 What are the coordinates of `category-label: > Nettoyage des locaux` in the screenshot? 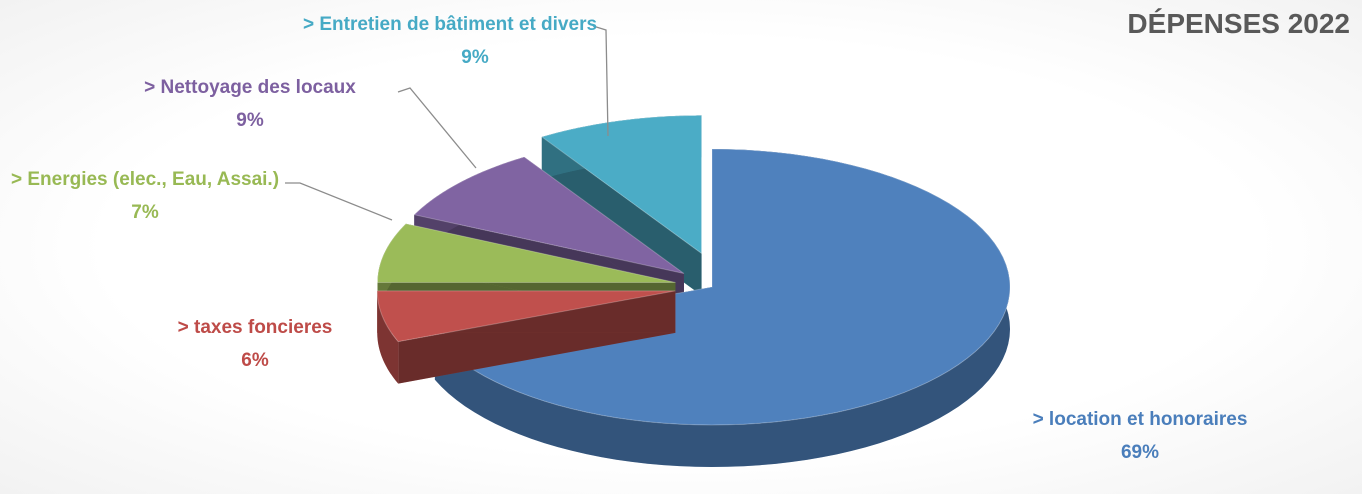 It's located at (250, 87).